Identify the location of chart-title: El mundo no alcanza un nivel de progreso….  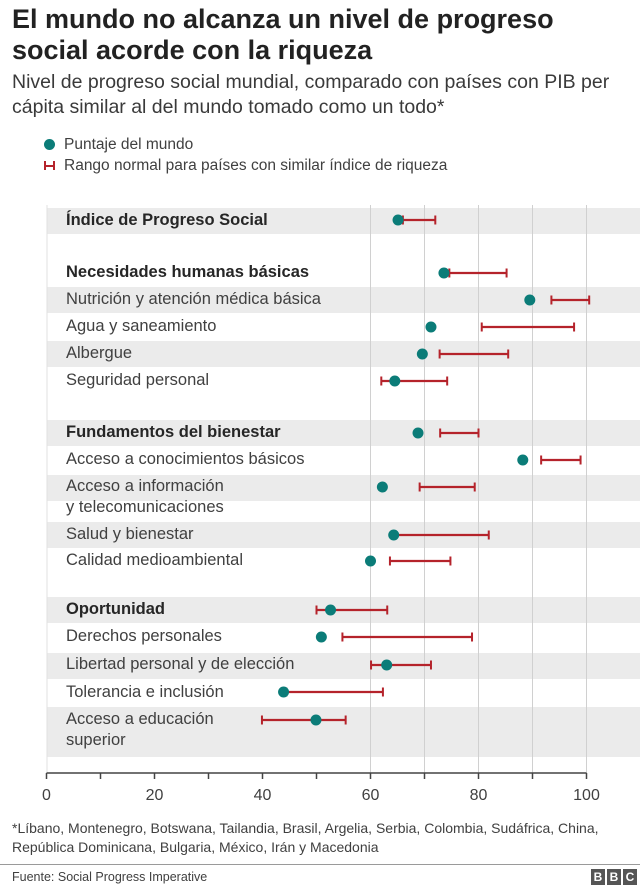
(283, 34).